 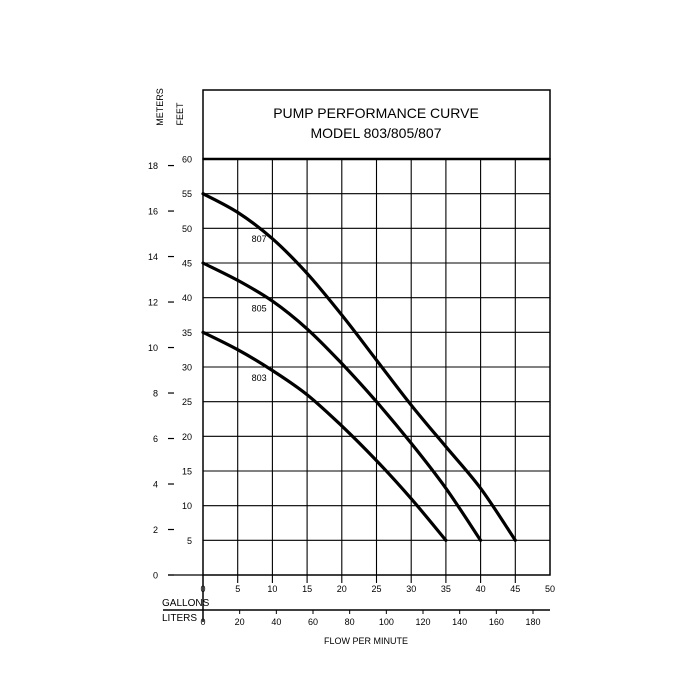 What do you see at coordinates (481, 589) in the screenshot?
I see `gallon-tick-label: 40` at bounding box center [481, 589].